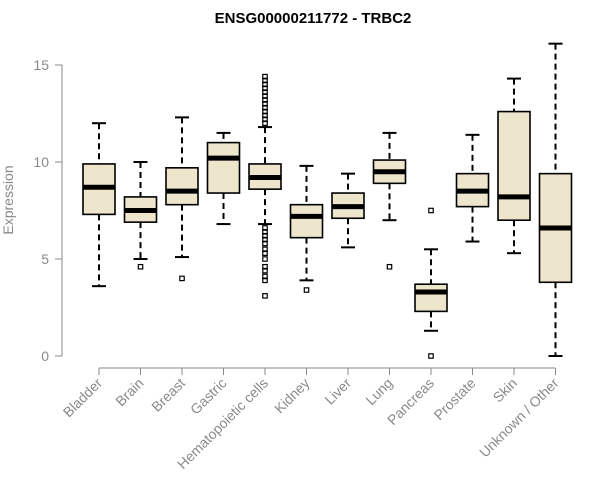 This screenshot has width=600, height=500. What do you see at coordinates (48, 210) in the screenshot?
I see `y-axis: 0 5 10 15` at bounding box center [48, 210].